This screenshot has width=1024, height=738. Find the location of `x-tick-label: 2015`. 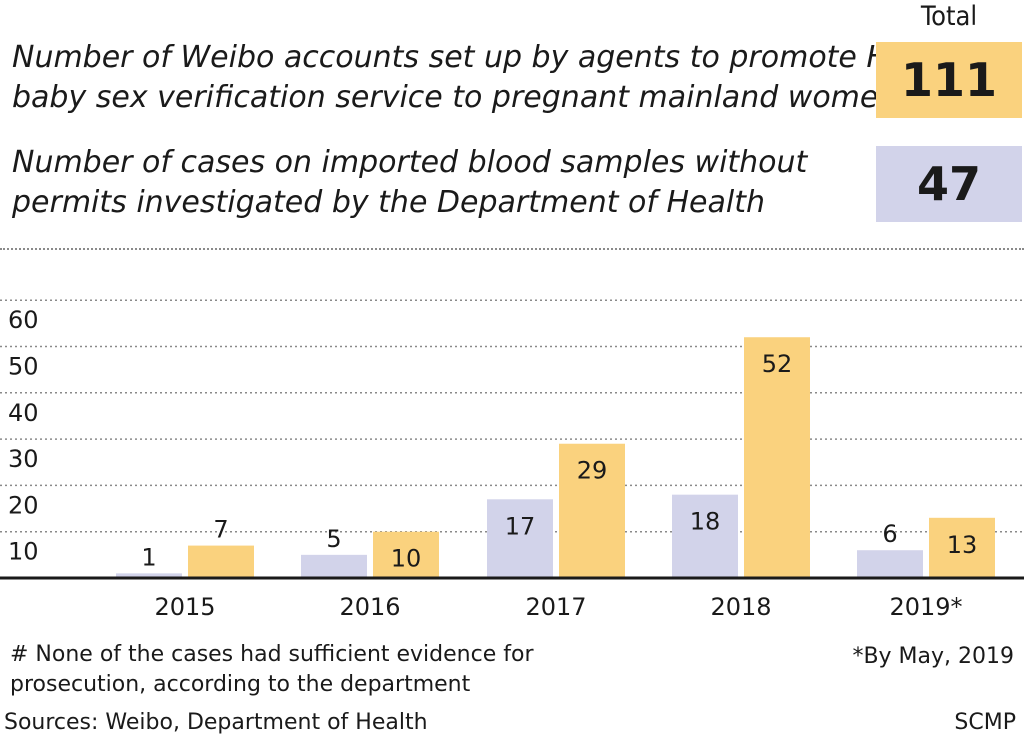

x-tick-label: 2015 is located at coordinates (184, 607).